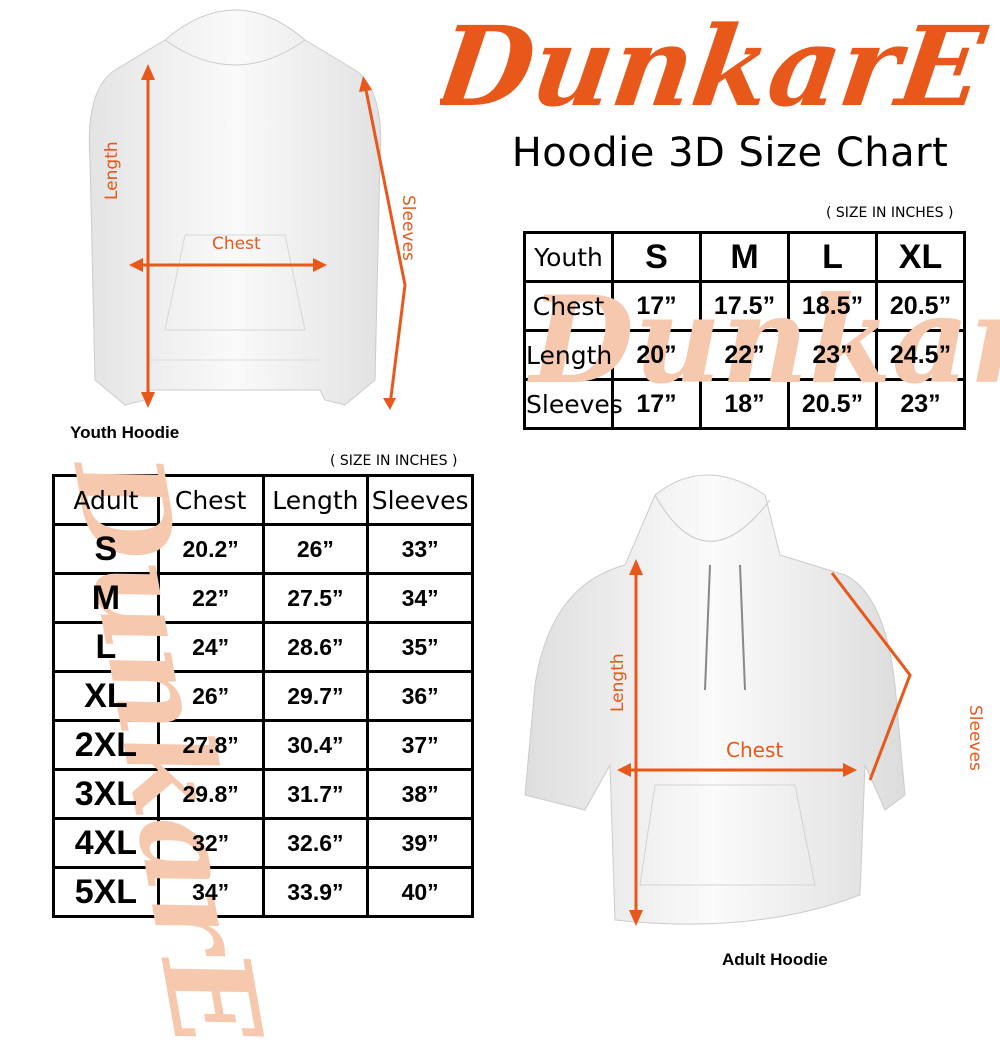  I want to click on youth-value-cell: 18.5”, so click(832, 306).